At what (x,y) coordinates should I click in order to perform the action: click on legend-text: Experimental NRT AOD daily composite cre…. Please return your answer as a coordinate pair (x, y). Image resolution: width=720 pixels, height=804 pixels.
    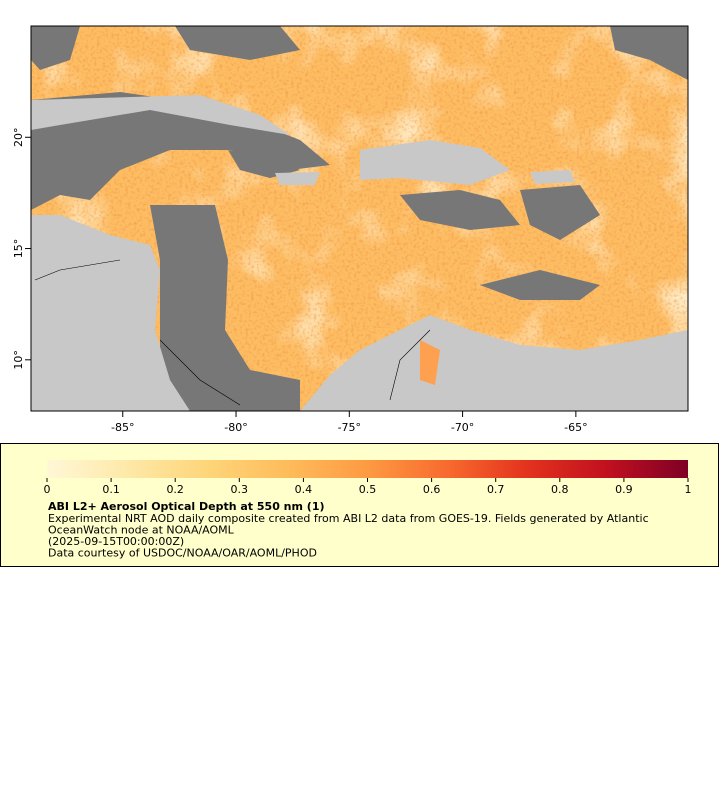
    Looking at the image, I should click on (348, 536).